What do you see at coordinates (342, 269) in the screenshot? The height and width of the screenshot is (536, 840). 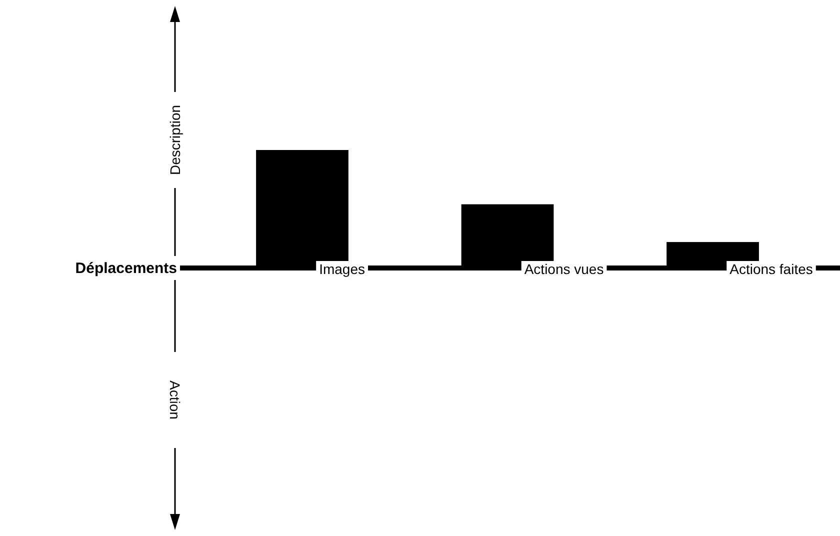 I see `x-tick-label: Images` at bounding box center [342, 269].